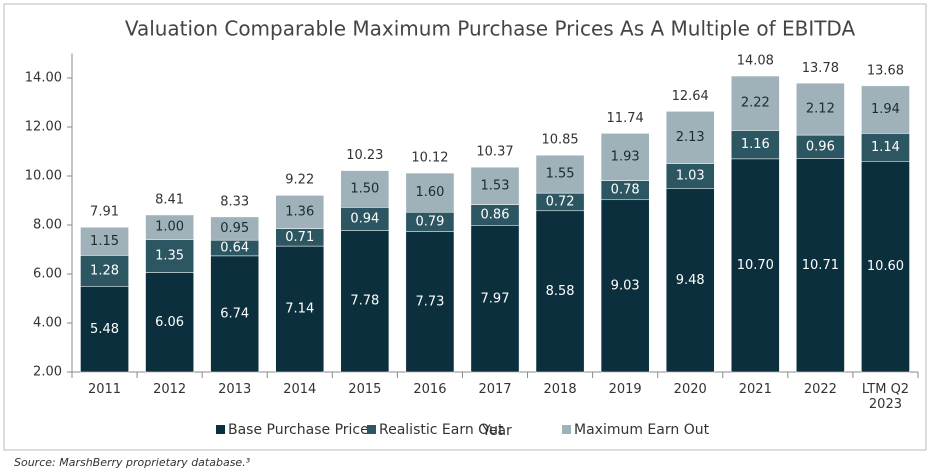 The image size is (934, 475). I want to click on data-label: 1.93, so click(625, 157).